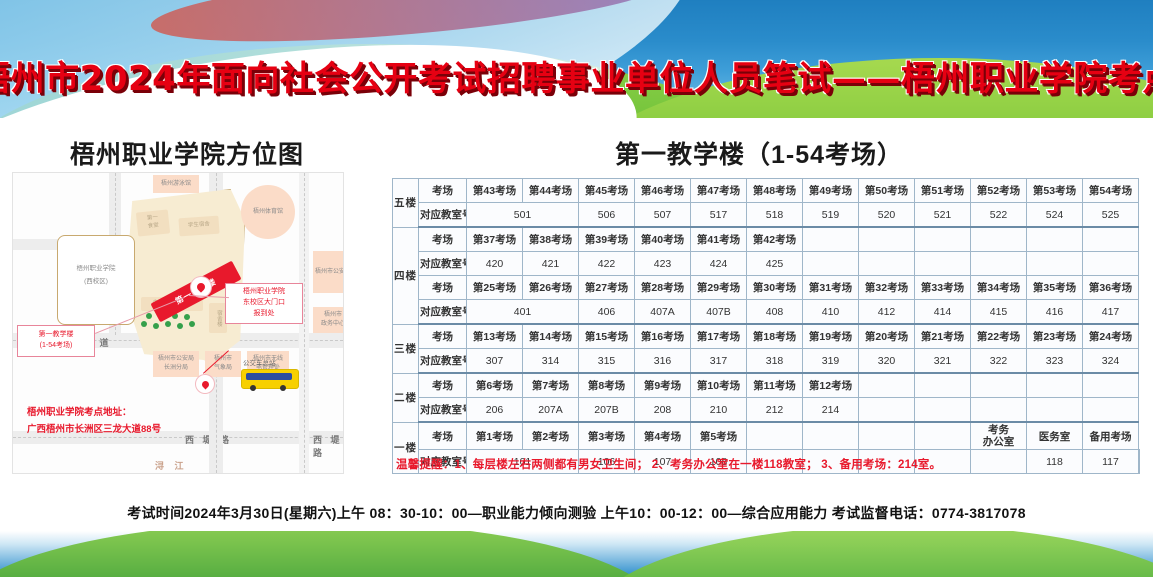 Image resolution: width=1153 pixels, height=577 pixels. Describe the element at coordinates (218, 318) in the screenshot. I see `campus-building-side-dorm: 宿舍楼` at that location.